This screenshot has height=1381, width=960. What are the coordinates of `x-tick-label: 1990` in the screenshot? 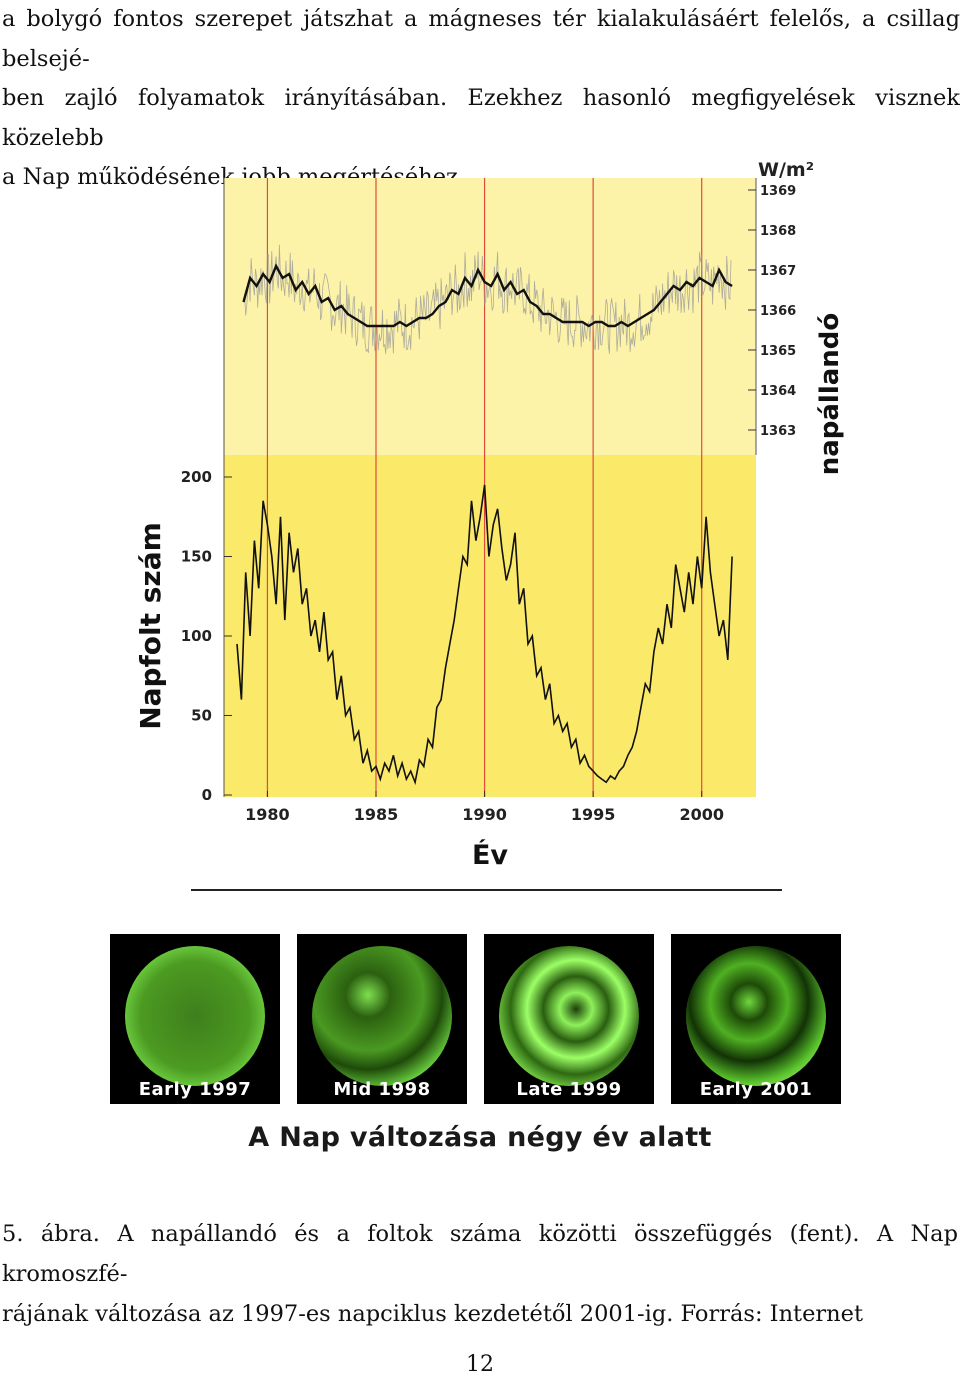 It's located at (484, 814).